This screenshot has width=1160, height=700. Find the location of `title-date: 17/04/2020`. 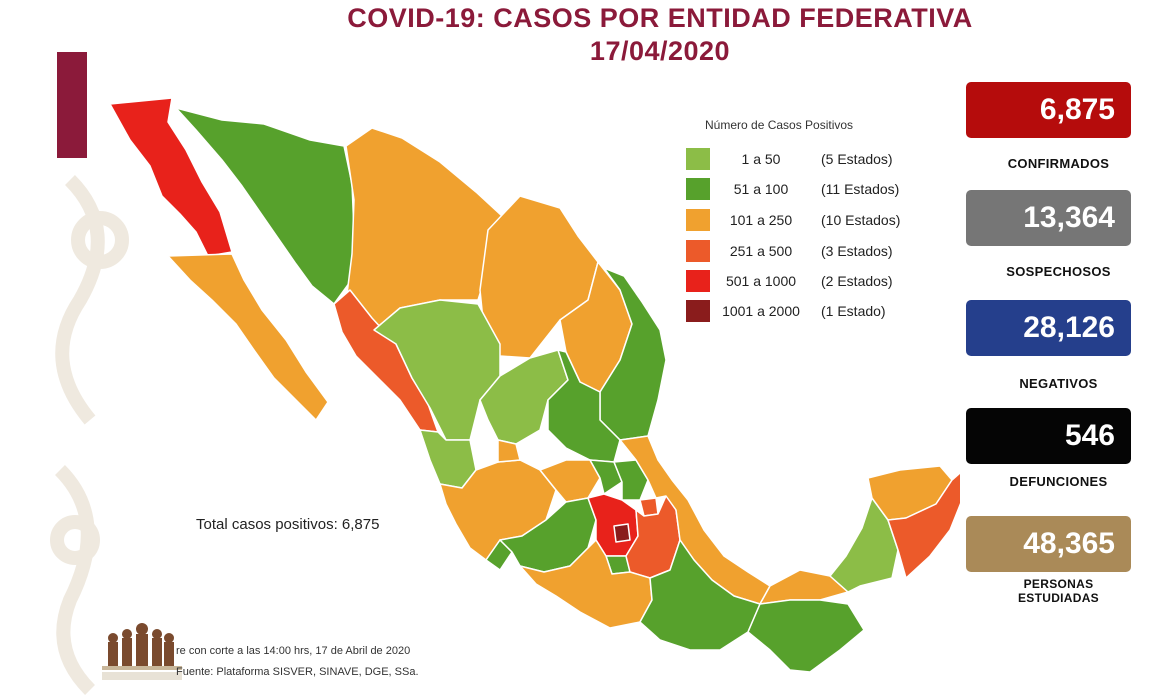

title-date: 17/04/2020 is located at coordinates (660, 51).